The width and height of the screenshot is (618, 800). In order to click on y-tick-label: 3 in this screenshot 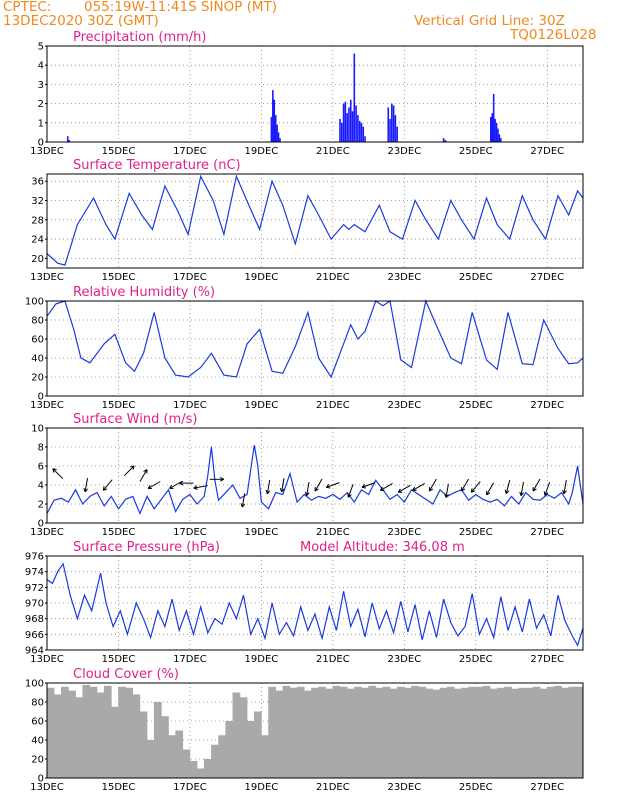, I will do `click(41, 85)`.